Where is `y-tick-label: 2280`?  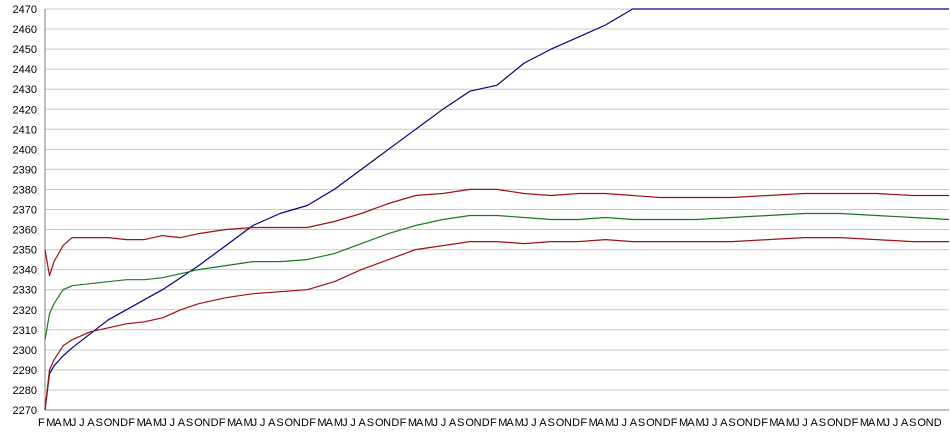
y-tick-label: 2280 is located at coordinates (25, 391).